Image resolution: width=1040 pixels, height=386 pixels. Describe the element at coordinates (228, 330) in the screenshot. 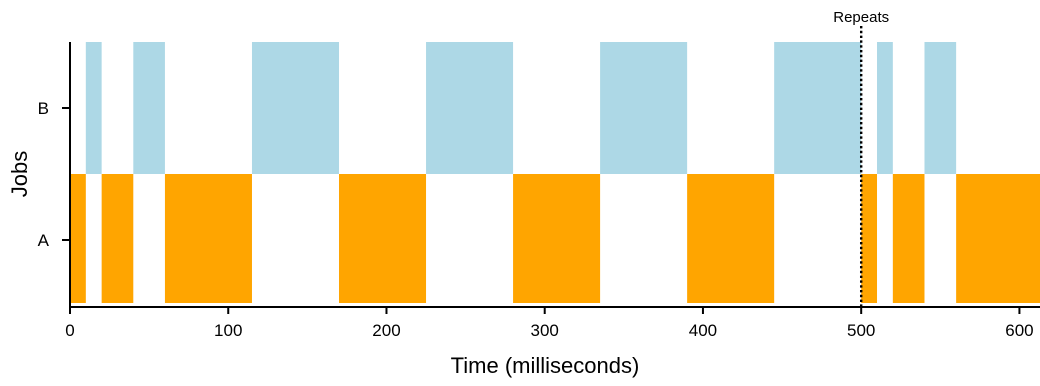

I see `x-tick-label-100: 100` at that location.